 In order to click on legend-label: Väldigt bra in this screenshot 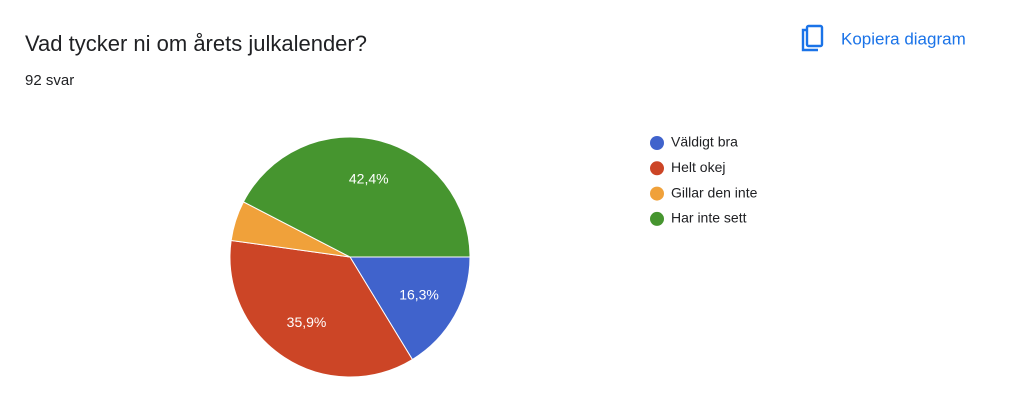, I will do `click(704, 142)`.